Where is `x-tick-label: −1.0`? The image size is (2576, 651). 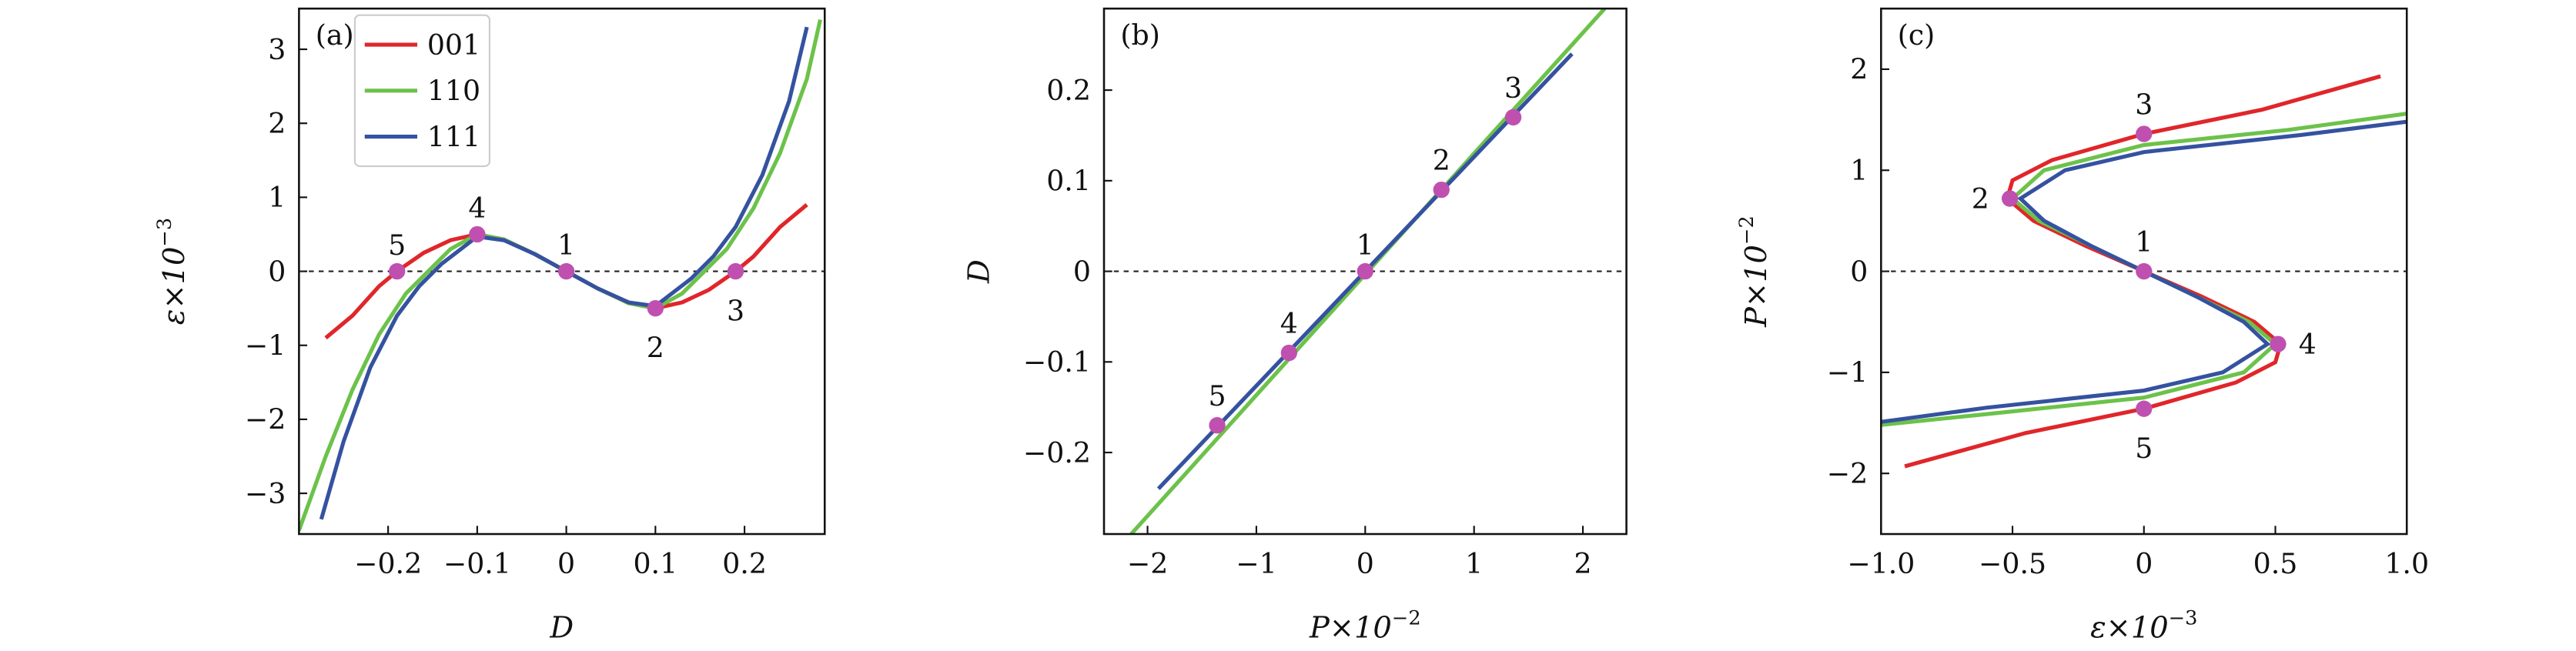
x-tick-label: −1.0 is located at coordinates (1881, 563).